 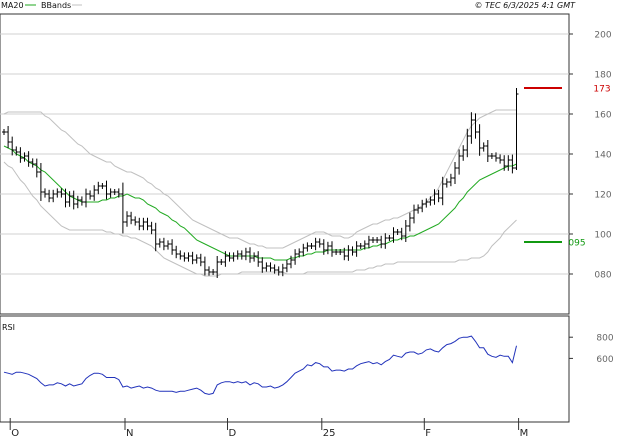 What do you see at coordinates (329, 433) in the screenshot?
I see `x-axis-label: 25` at bounding box center [329, 433].